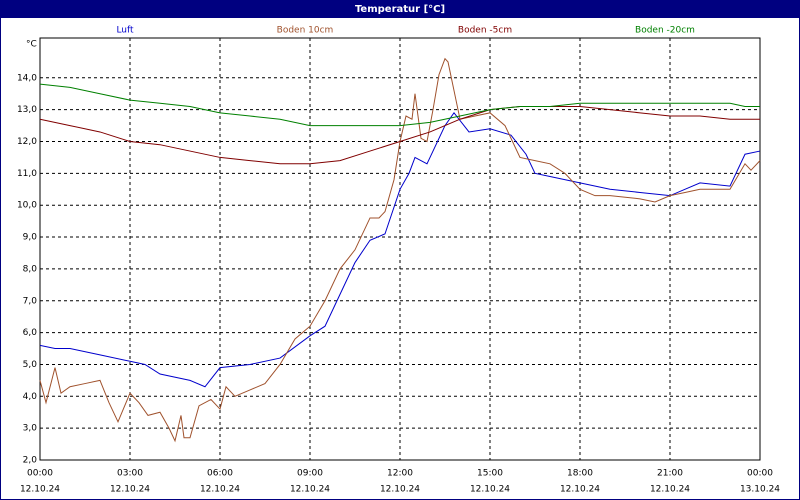 Image resolution: width=800 pixels, height=500 pixels. I want to click on y-tick-label: 10,0, so click(27, 206).